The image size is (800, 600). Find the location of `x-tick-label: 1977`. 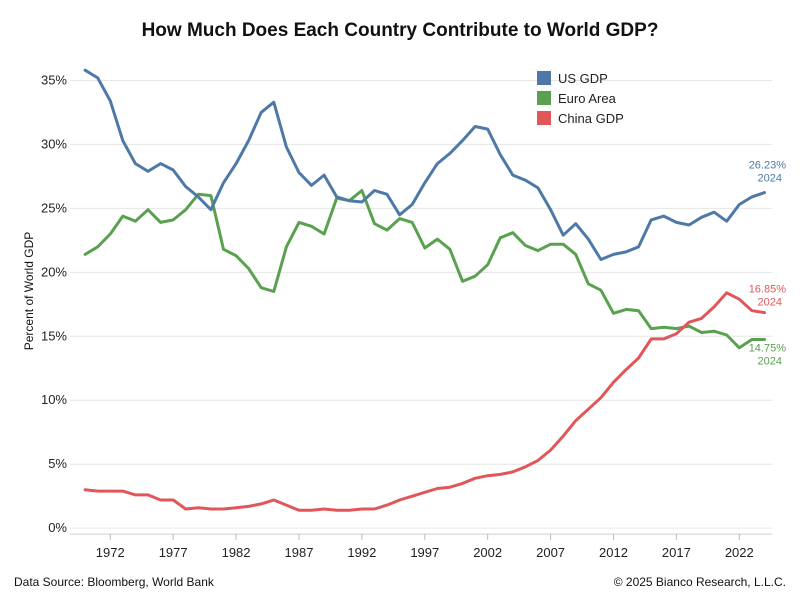

x-tick-label: 1977 is located at coordinates (173, 552).